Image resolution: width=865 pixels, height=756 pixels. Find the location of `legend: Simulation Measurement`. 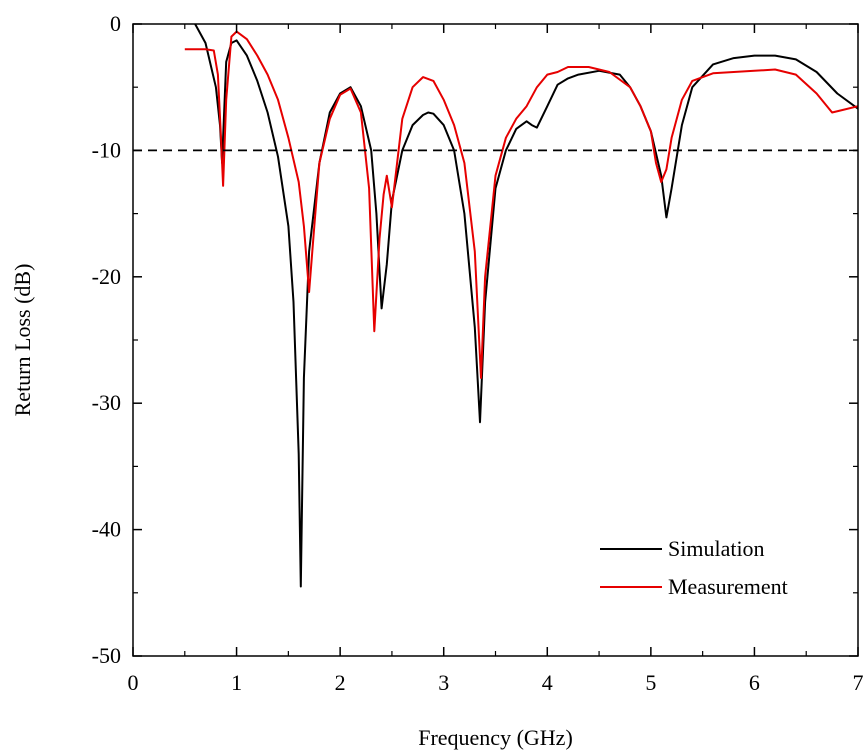

legend: Simulation Measurement is located at coordinates (694, 567).